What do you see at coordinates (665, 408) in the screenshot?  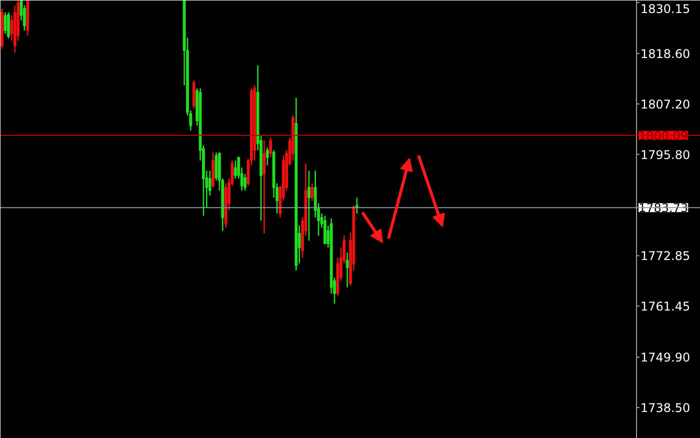 I see `y-tick-label: 1738.50` at bounding box center [665, 408].